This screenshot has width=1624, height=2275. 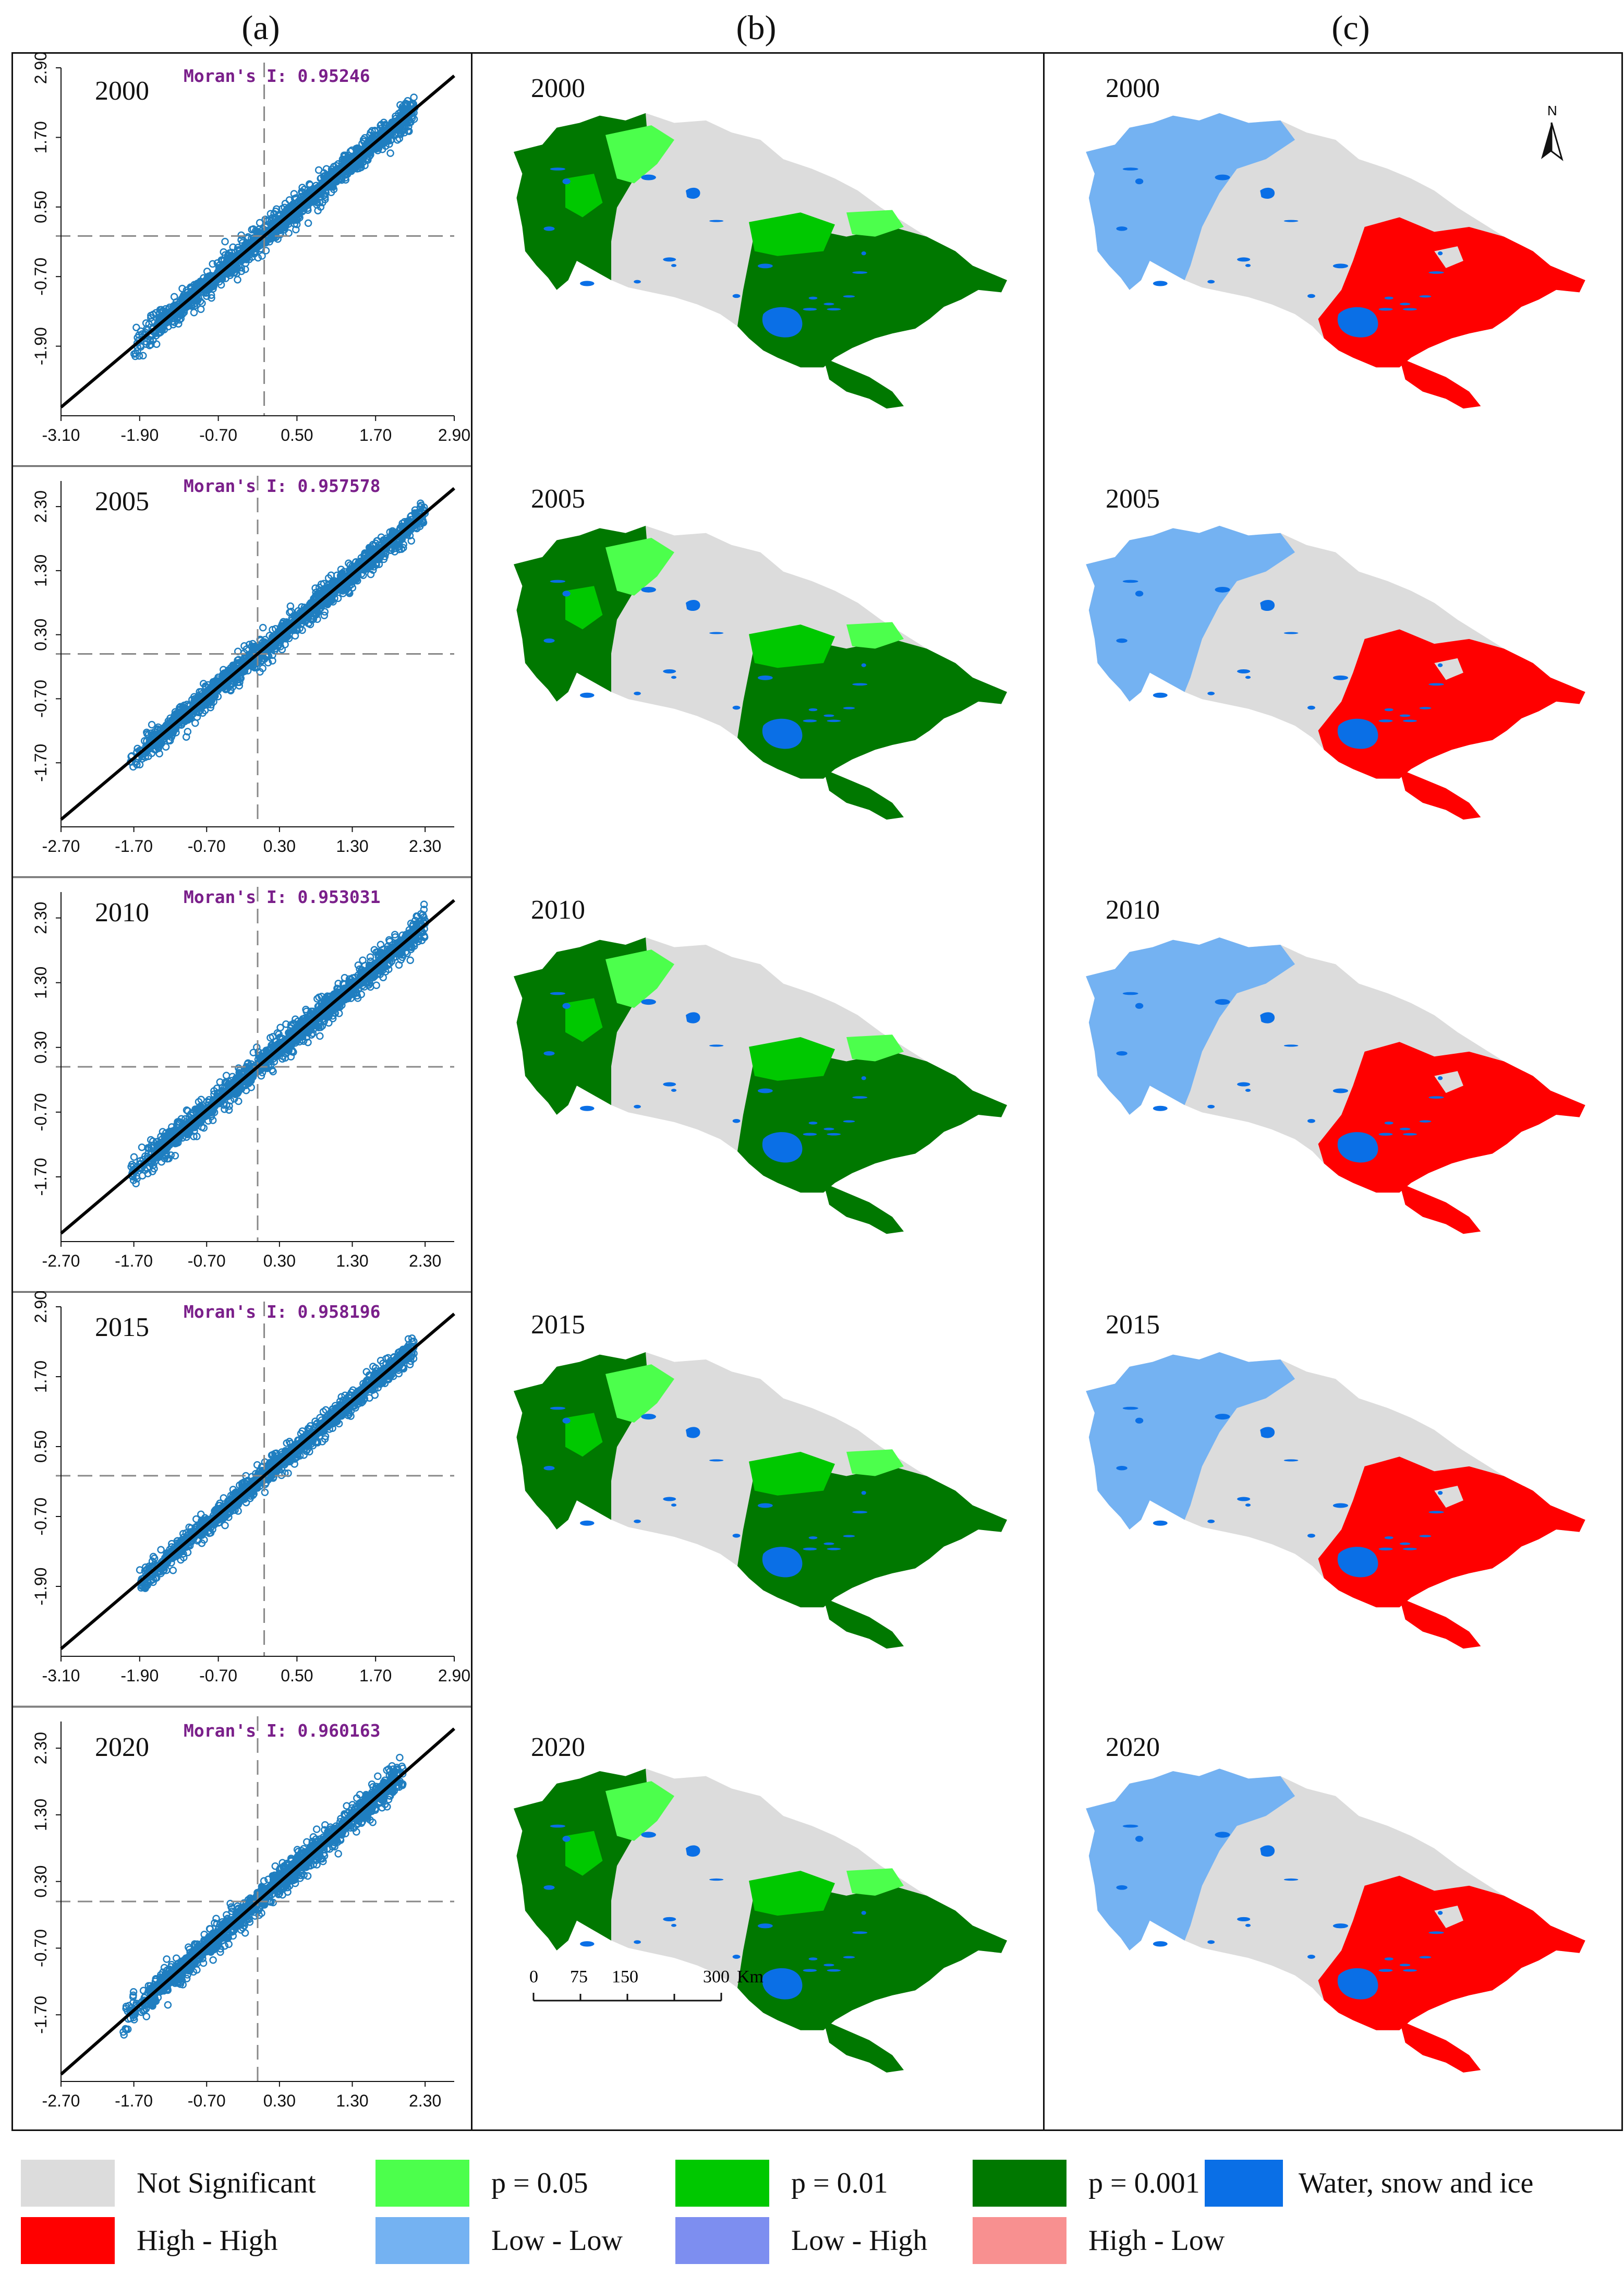 What do you see at coordinates (134, 846) in the screenshot?
I see `x-tick-label: -1.70` at bounding box center [134, 846].